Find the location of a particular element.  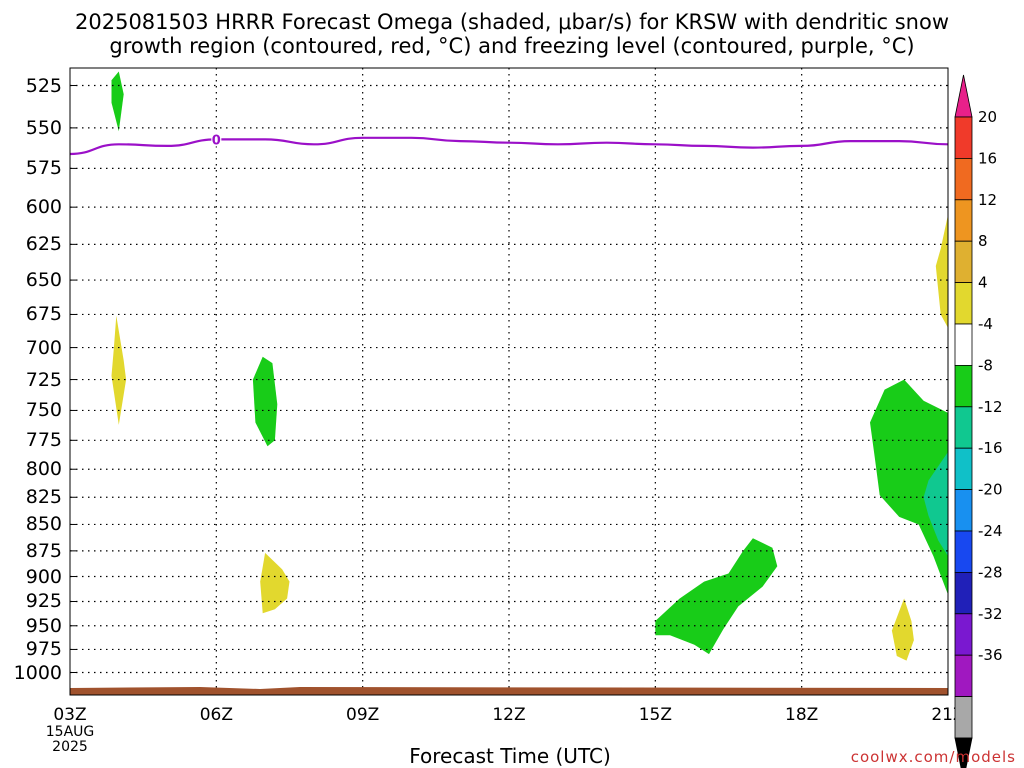

y-tick-label: 1000 is located at coordinates (37, 672).